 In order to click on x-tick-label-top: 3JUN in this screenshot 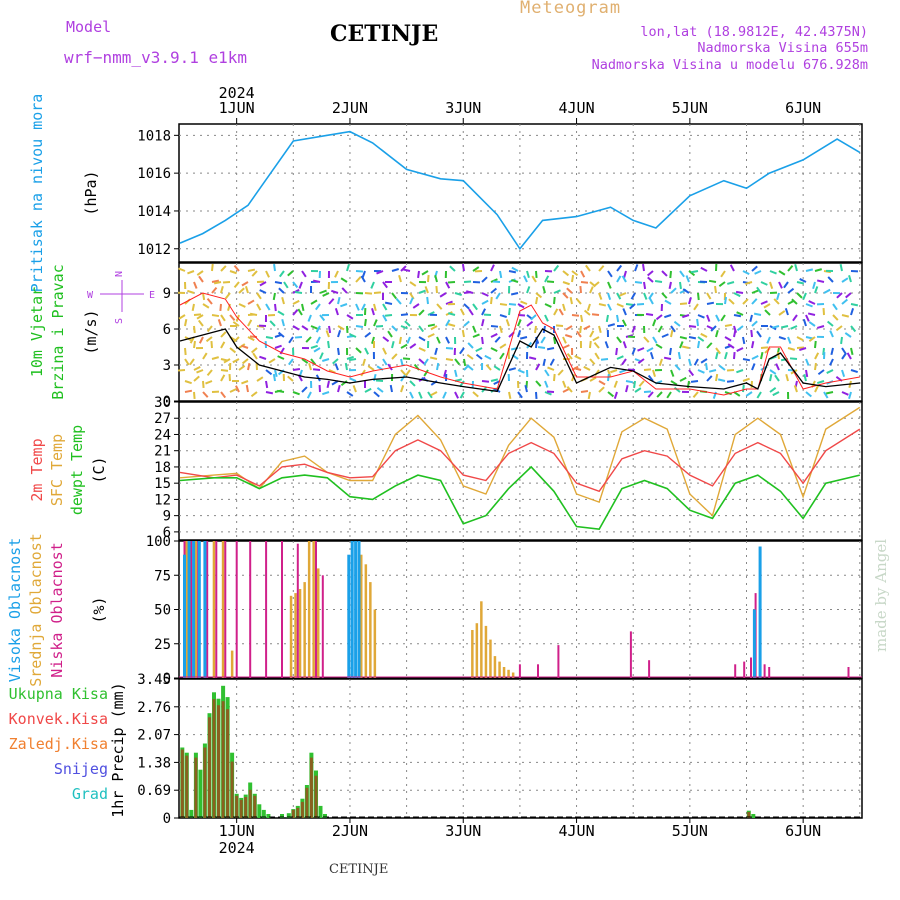, I will do `click(463, 108)`.